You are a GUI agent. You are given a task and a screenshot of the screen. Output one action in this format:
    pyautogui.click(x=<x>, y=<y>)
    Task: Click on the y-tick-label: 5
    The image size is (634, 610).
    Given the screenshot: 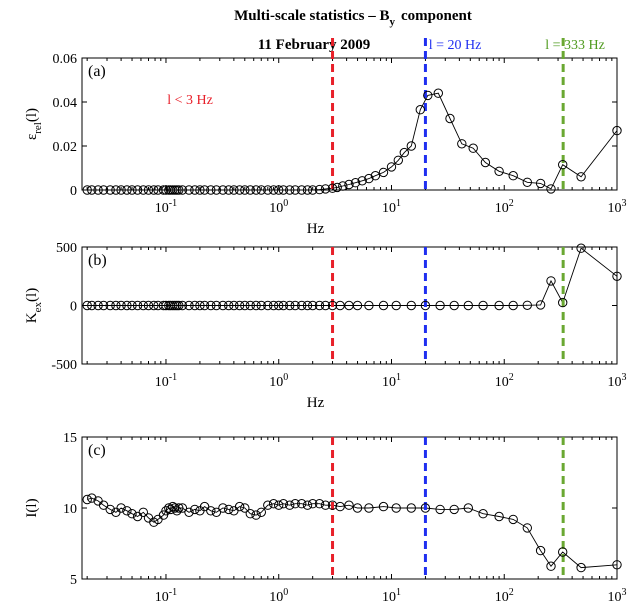 What is the action you would take?
    pyautogui.click(x=73, y=580)
    